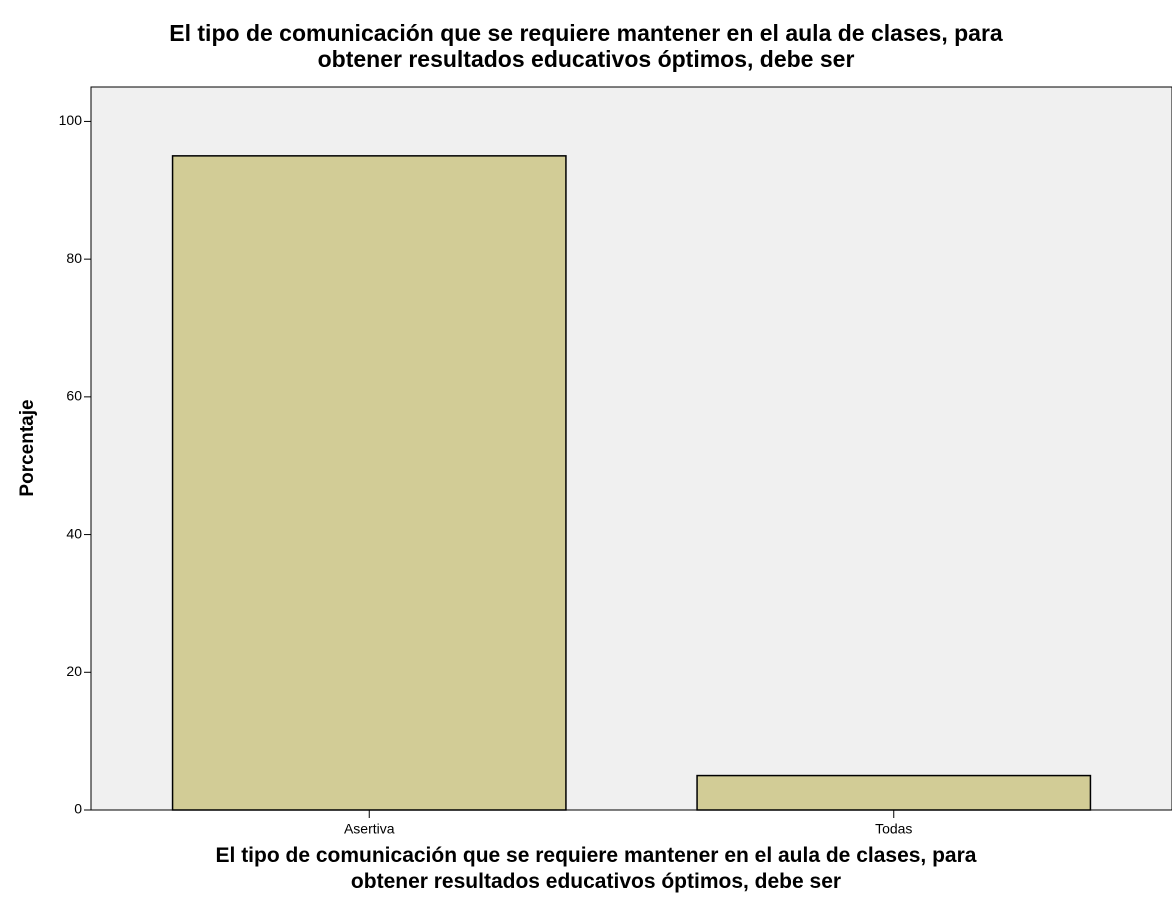 The image size is (1172, 922). Describe the element at coordinates (74, 396) in the screenshot. I see `y-tick-label: 60` at that location.